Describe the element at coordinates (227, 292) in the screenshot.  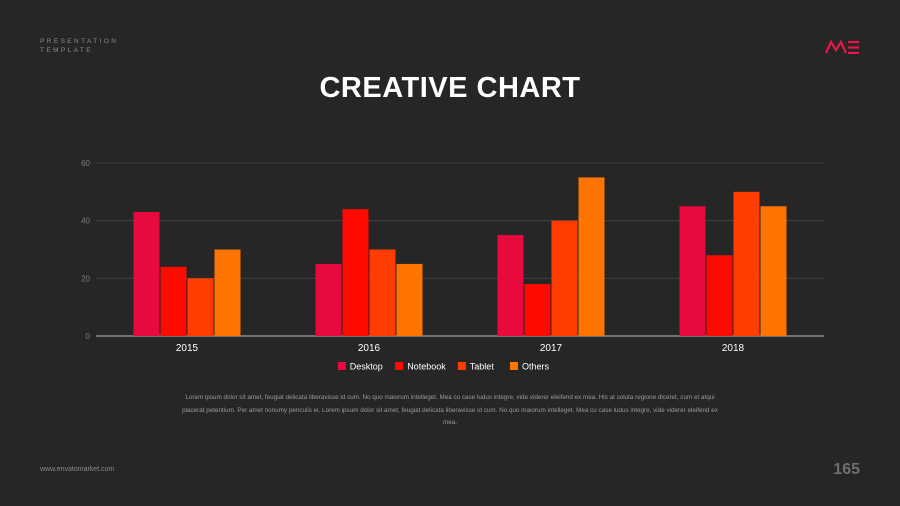
I see `bar-others-2015` at that location.